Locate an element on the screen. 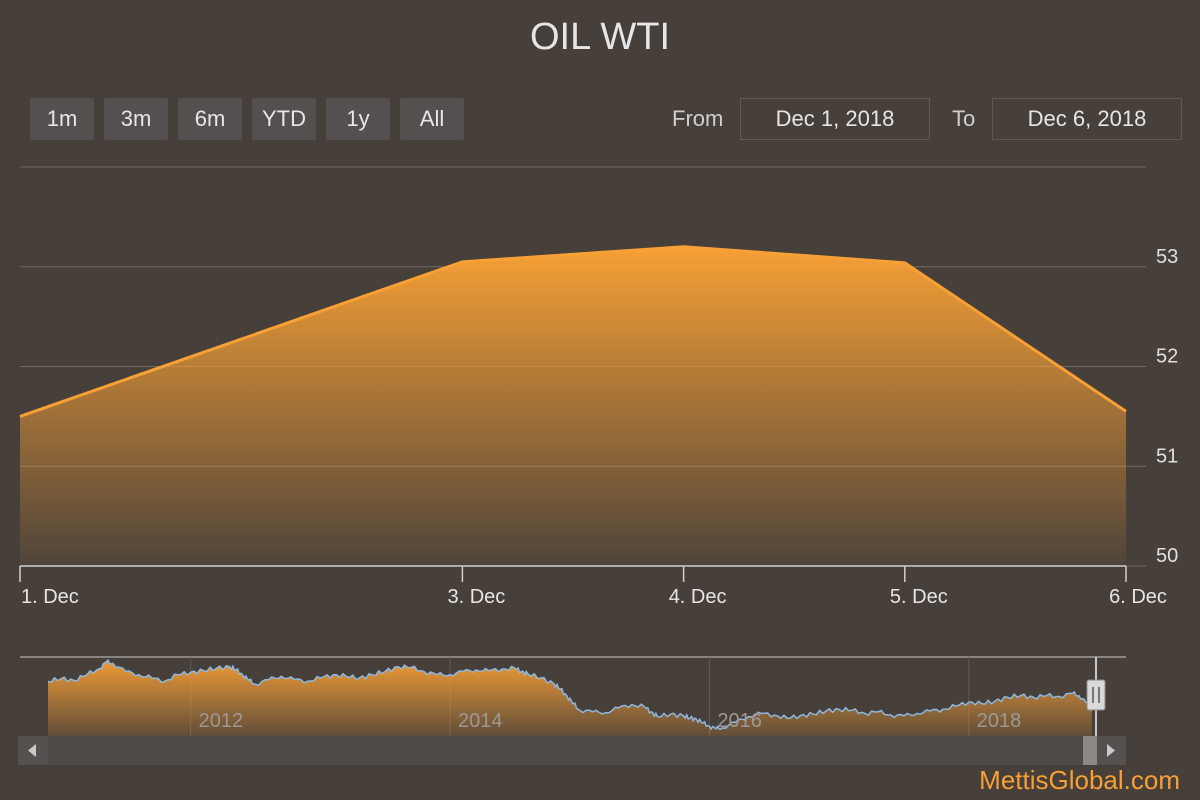  y-tick-label: 51 is located at coordinates (1167, 456).